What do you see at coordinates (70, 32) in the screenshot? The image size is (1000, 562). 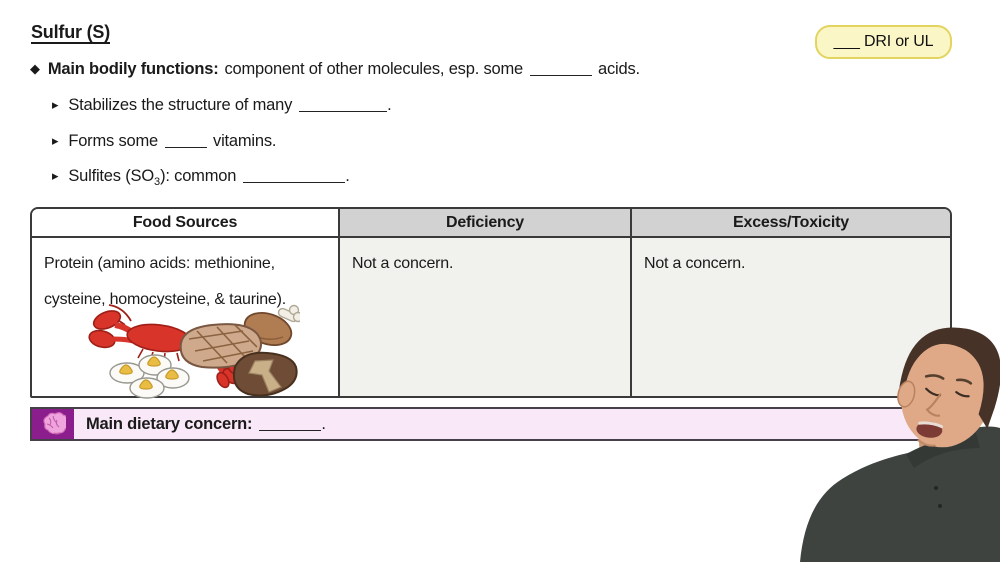 I see `page-title: Sulfur (S)` at bounding box center [70, 32].